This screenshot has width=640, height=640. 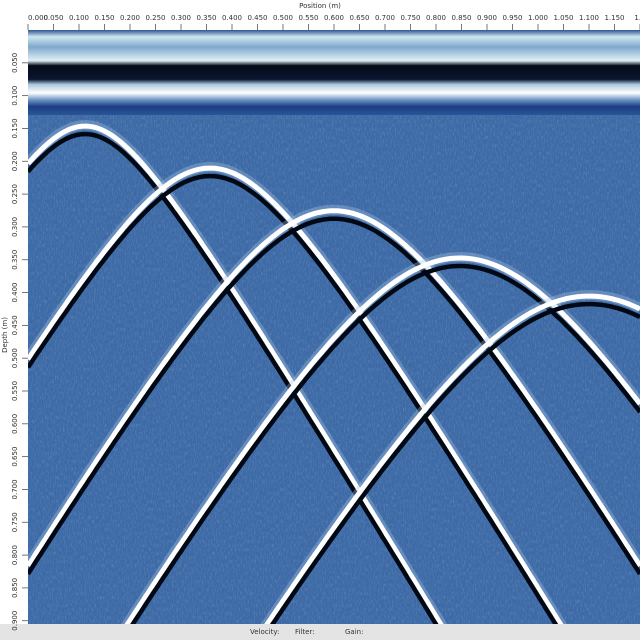 What do you see at coordinates (334, 18) in the screenshot?
I see `x-tick-label: 0.600` at bounding box center [334, 18].